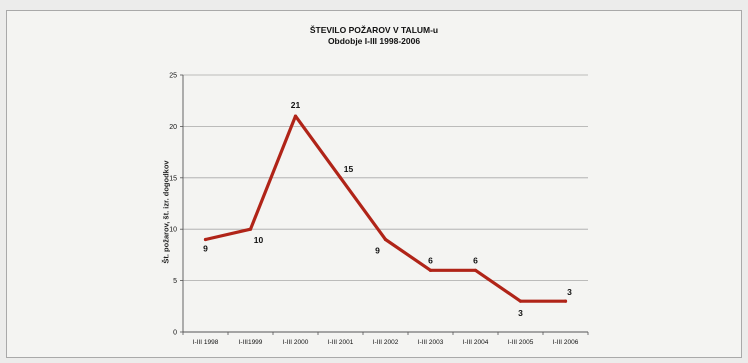  I want to click on x-tick-label: I-III 2001, so click(341, 342).